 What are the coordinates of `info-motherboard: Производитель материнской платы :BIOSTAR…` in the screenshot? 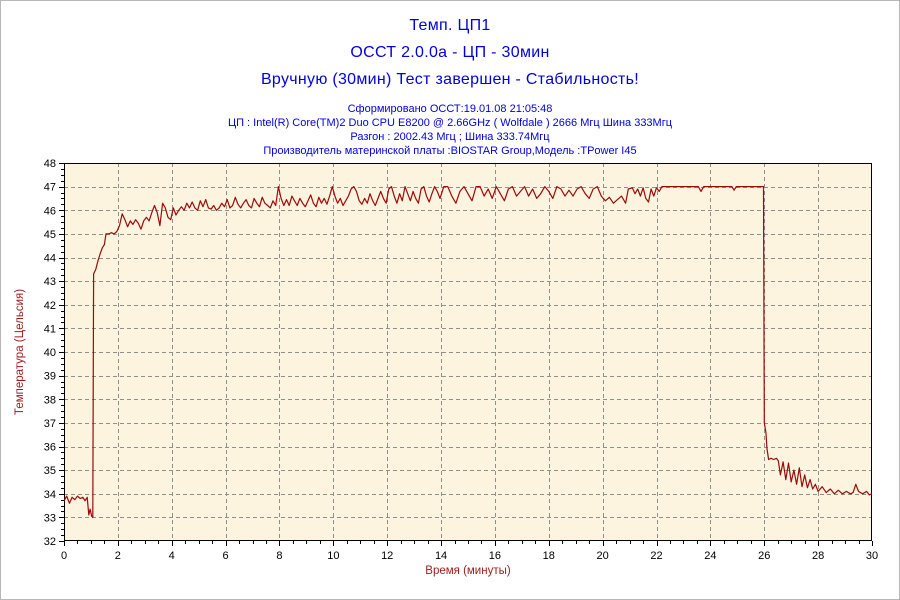 It's located at (450, 151).